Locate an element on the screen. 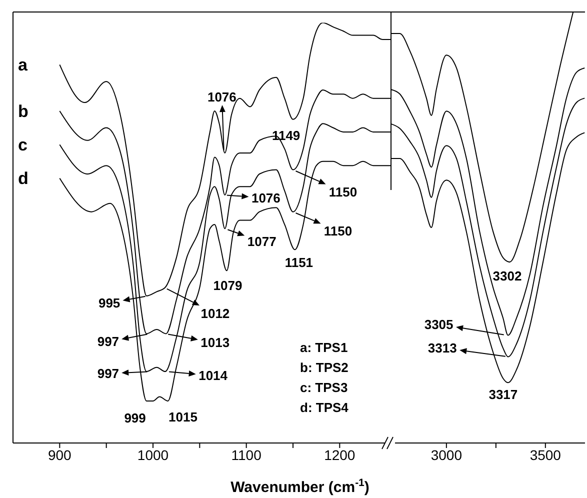  annotation: 1015 is located at coordinates (183, 416).